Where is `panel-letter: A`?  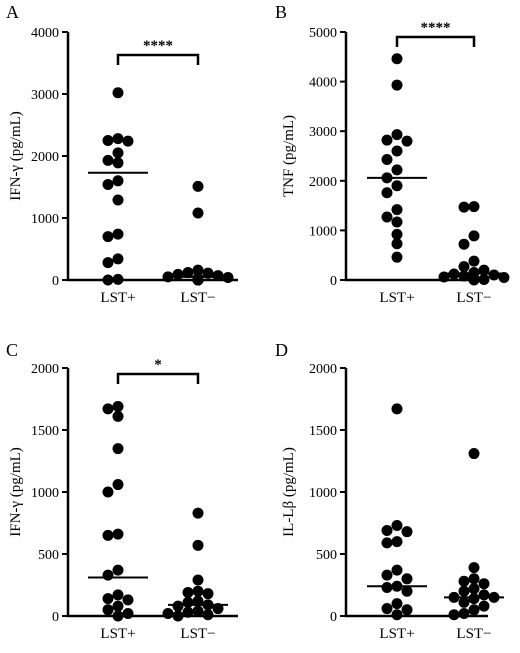 panel-letter: A is located at coordinates (12, 12).